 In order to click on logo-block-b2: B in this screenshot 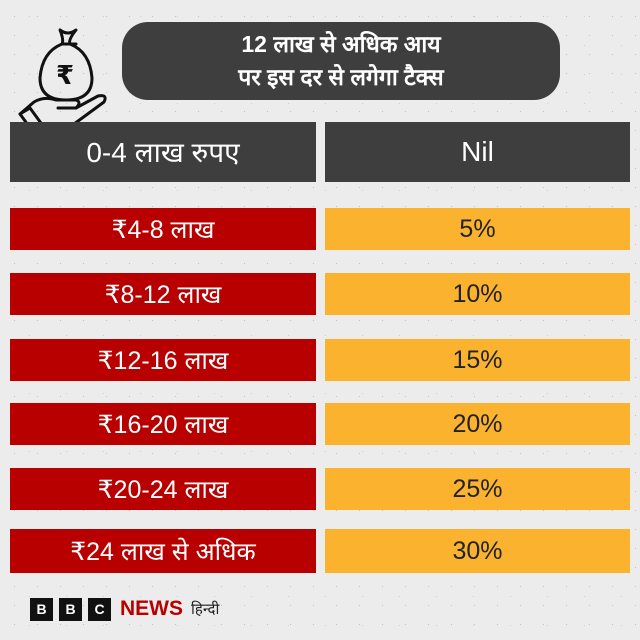, I will do `click(70, 609)`.